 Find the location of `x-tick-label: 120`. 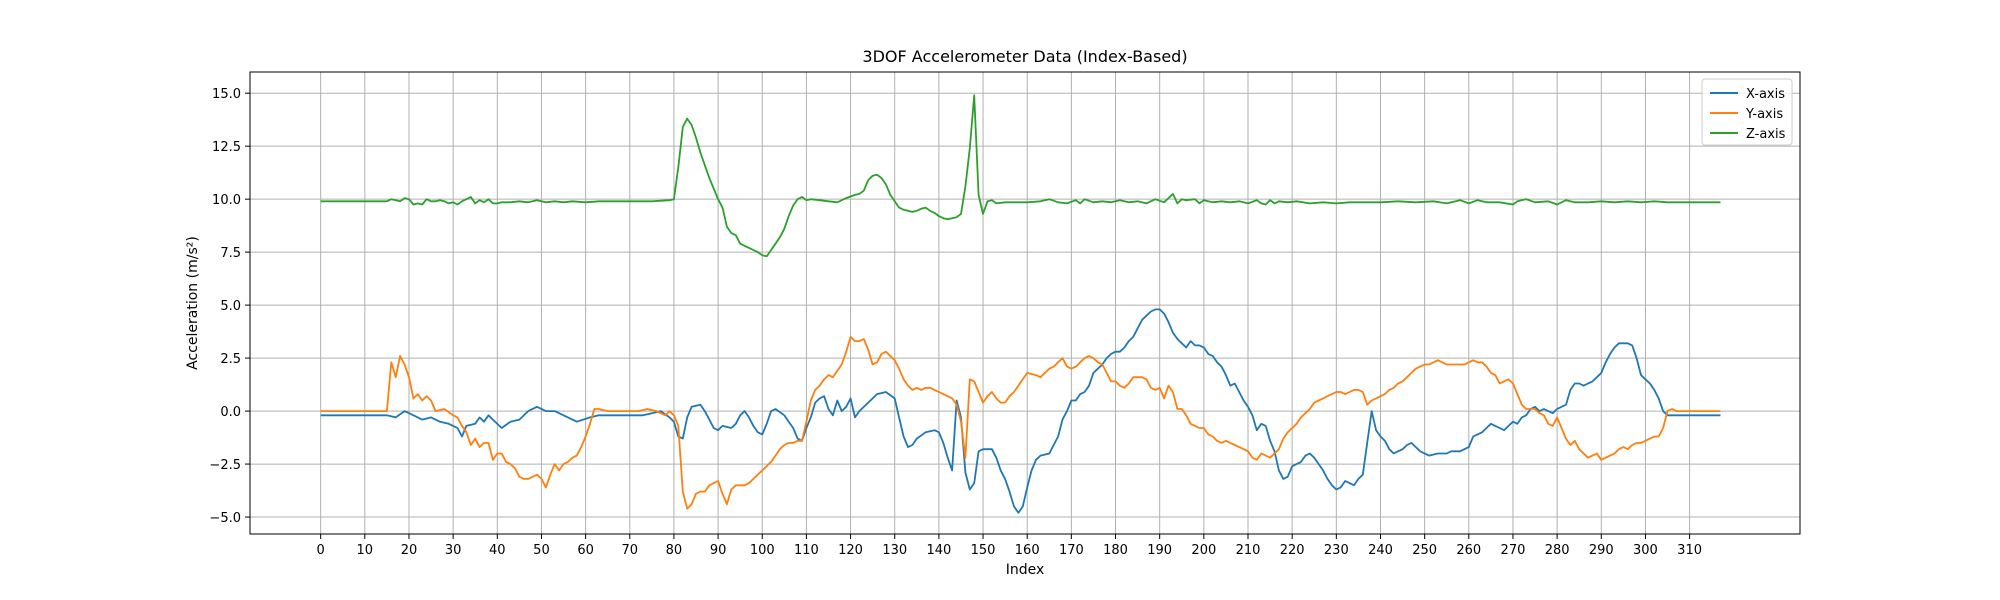

x-tick-label: 120 is located at coordinates (850, 550).